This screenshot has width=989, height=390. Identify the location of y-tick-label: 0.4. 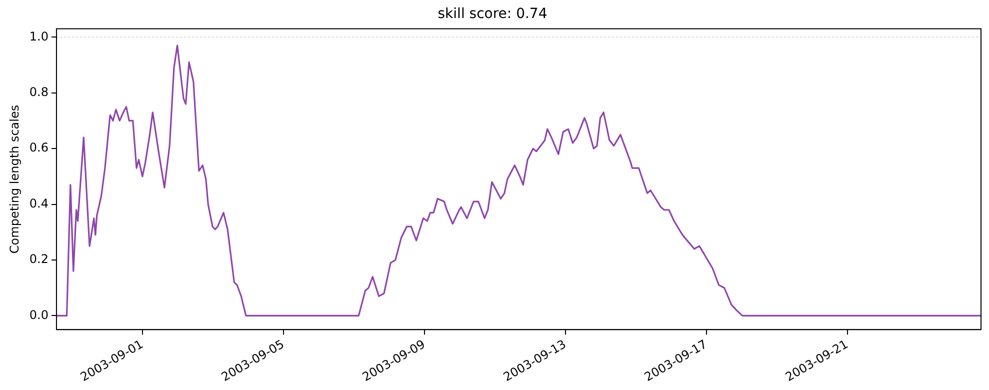
(38, 203).